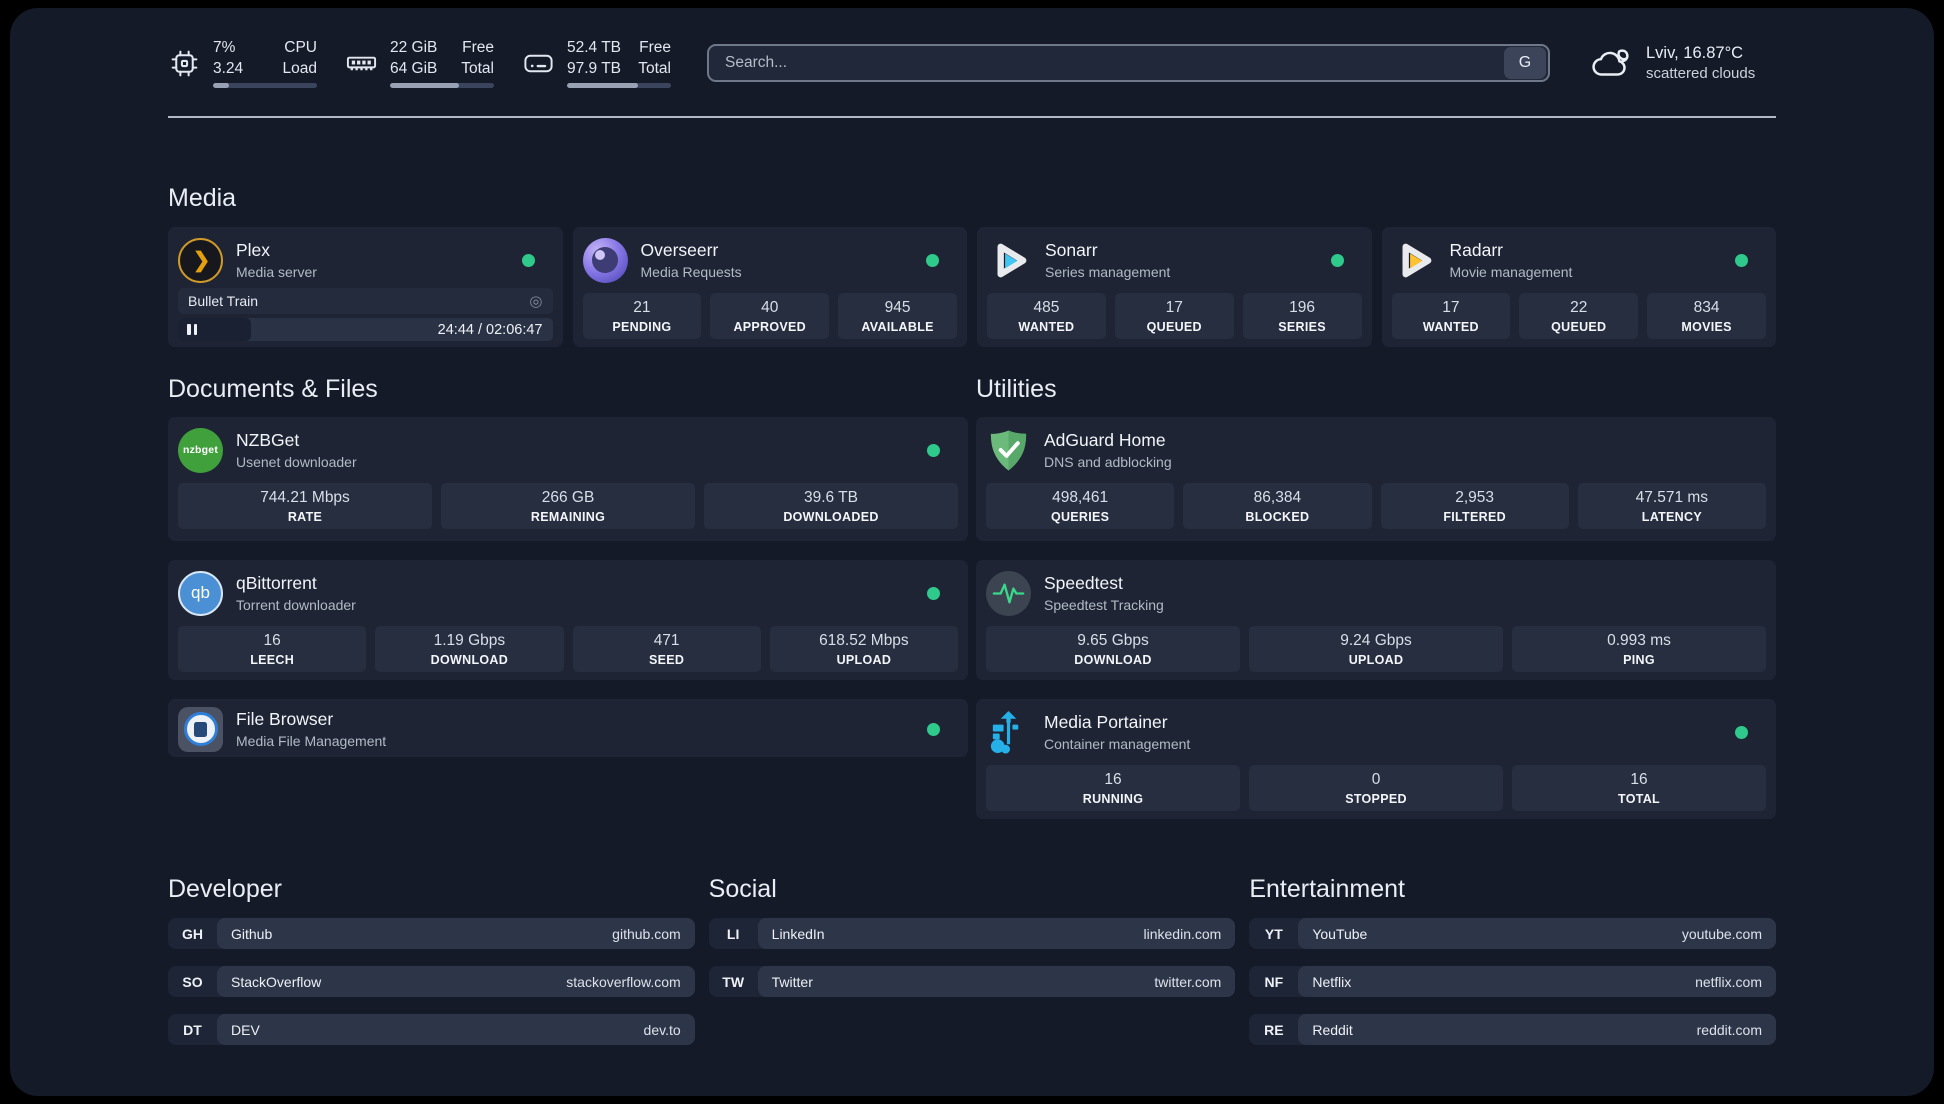  What do you see at coordinates (265, 85) in the screenshot?
I see `cpu-usage-bar` at bounding box center [265, 85].